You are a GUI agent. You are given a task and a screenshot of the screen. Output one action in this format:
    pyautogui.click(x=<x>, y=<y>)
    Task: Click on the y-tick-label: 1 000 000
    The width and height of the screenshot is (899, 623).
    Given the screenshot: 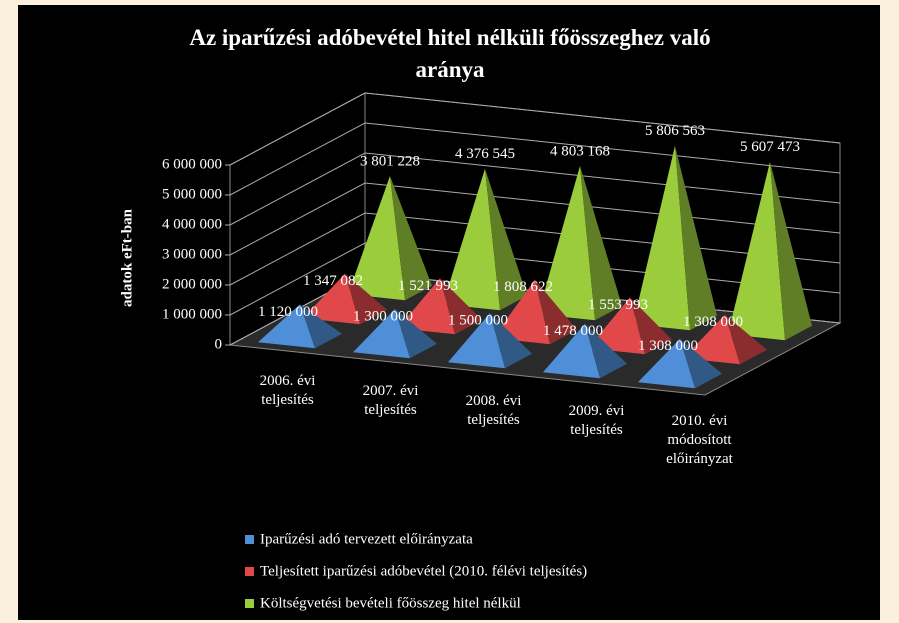 What is the action you would take?
    pyautogui.click(x=192, y=314)
    